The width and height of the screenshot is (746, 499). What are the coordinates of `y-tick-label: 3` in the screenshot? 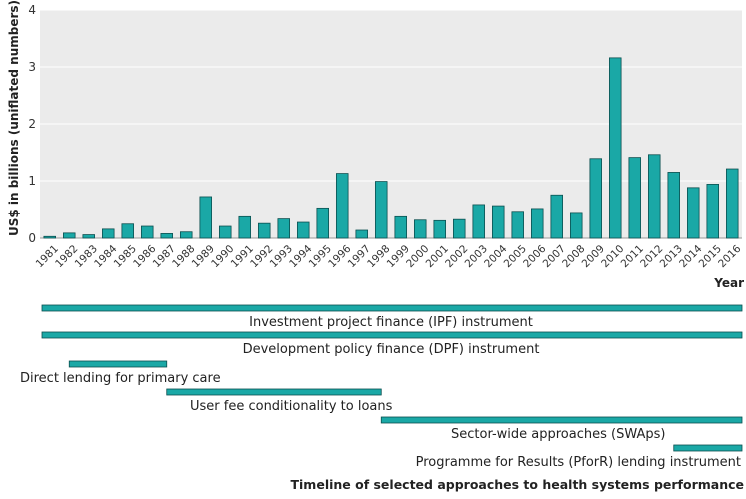 It's located at (32, 67).